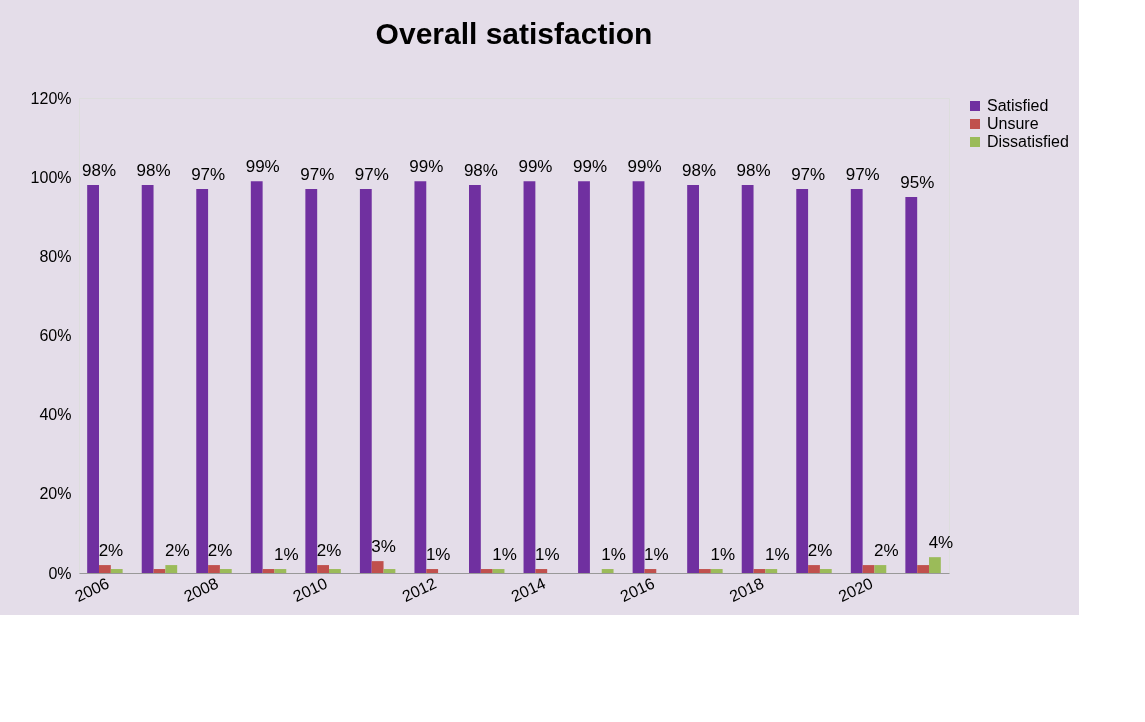  I want to click on x-tick-label: 2010, so click(310, 590).